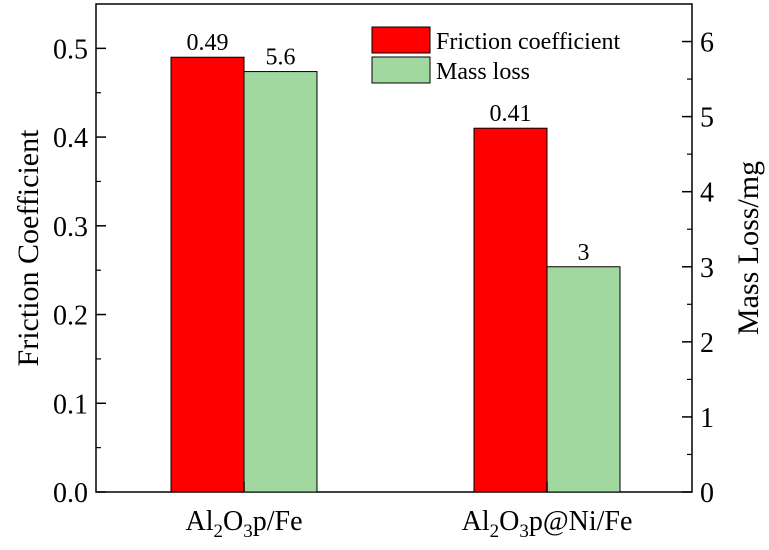 This screenshot has width=769, height=550. Describe the element at coordinates (408, 512) in the screenshot. I see `category-labels: Al2O3p/Fe Al2O3p@Ni/Fe` at that location.